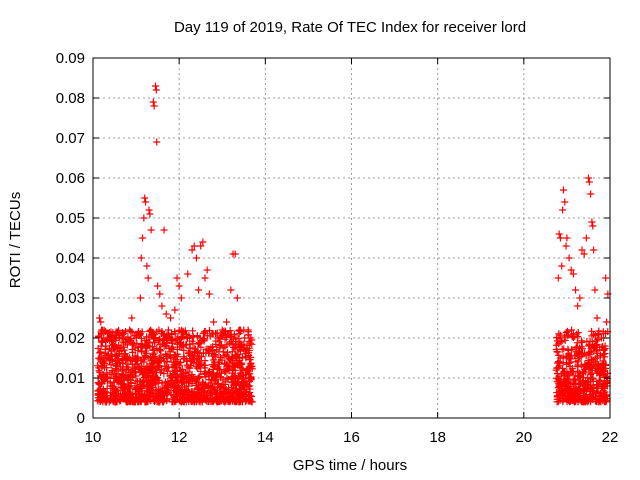  I want to click on y-tick-label: 0.04, so click(70, 258).